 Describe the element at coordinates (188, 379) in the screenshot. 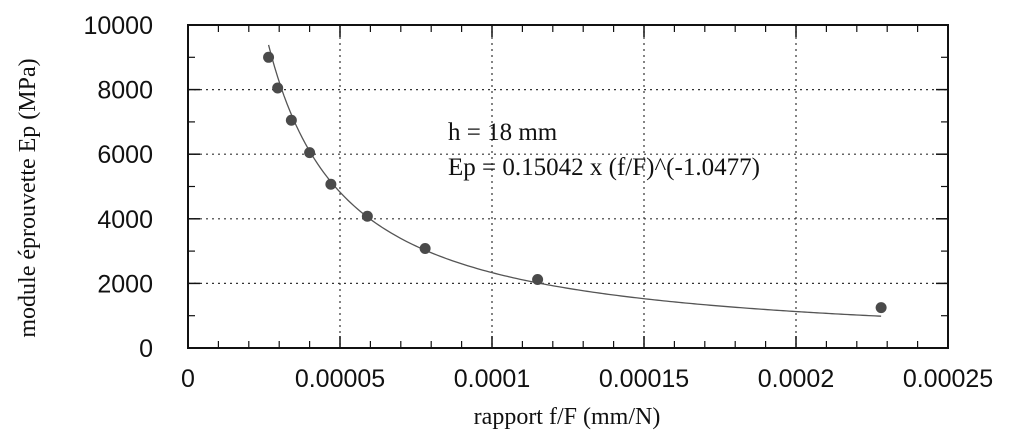

I see `x-tick-label: 0` at that location.